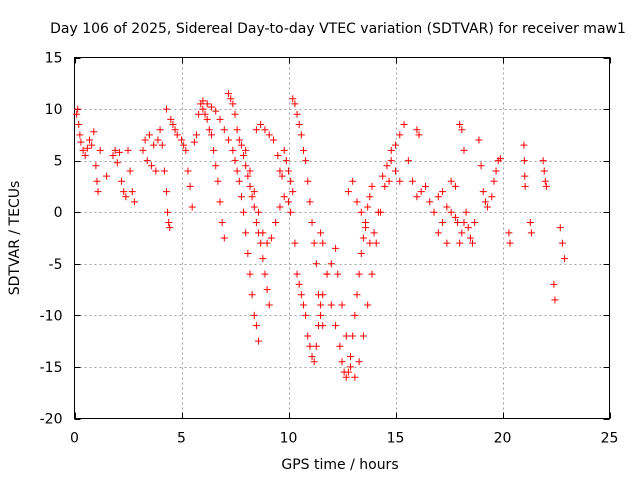  What do you see at coordinates (58, 162) in the screenshot?
I see `y-tick-label: 5` at bounding box center [58, 162].